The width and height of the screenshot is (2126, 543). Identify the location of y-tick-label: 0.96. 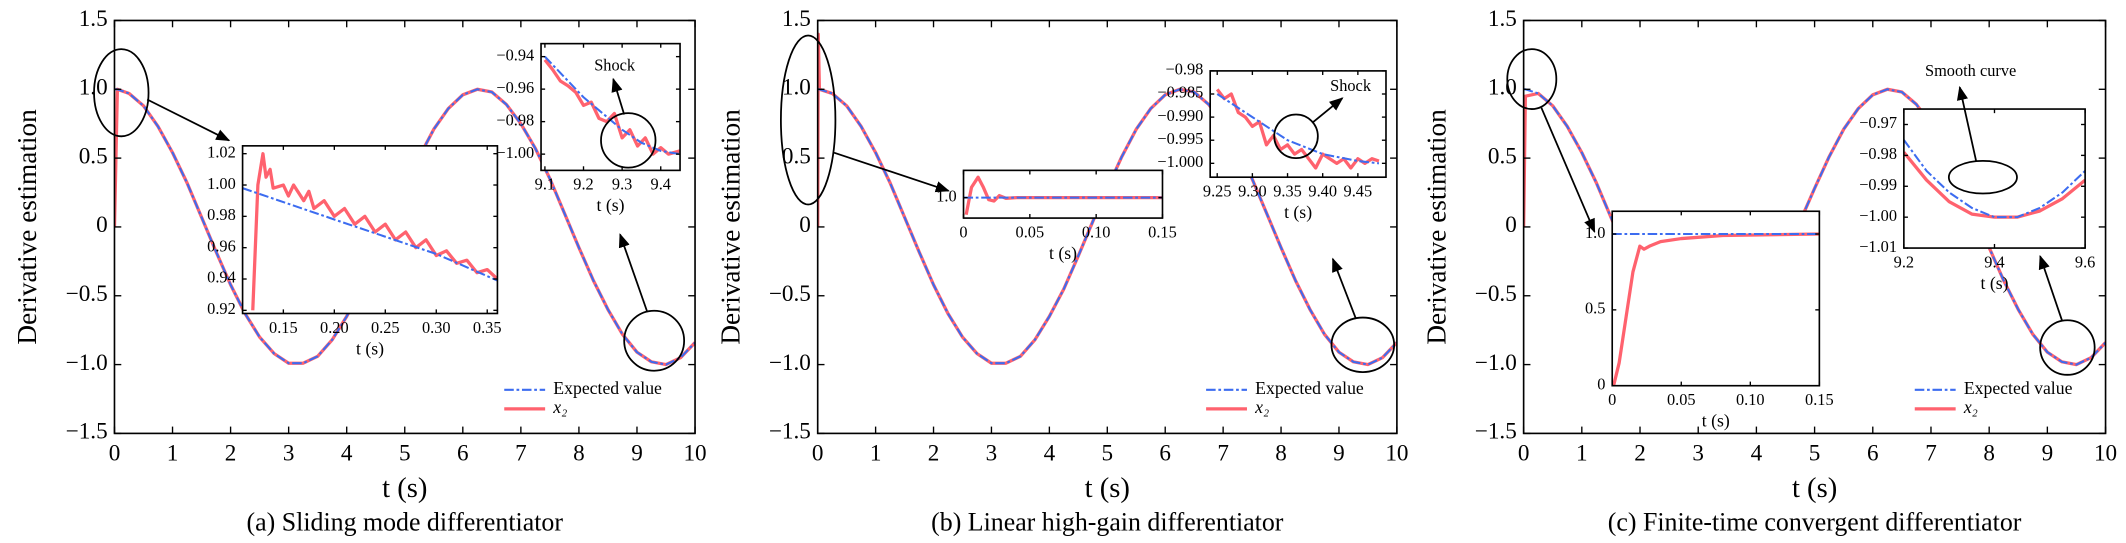
(221, 245).